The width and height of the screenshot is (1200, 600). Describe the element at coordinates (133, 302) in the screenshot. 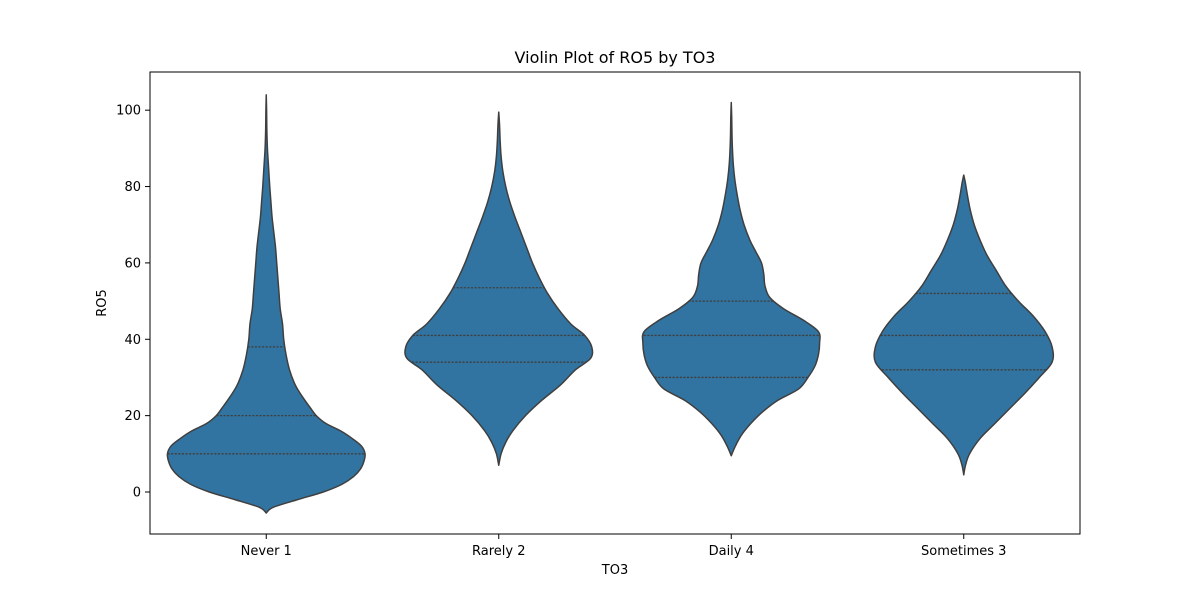

I see `y-axis-ticks: 0 20 40 60 80 100` at that location.